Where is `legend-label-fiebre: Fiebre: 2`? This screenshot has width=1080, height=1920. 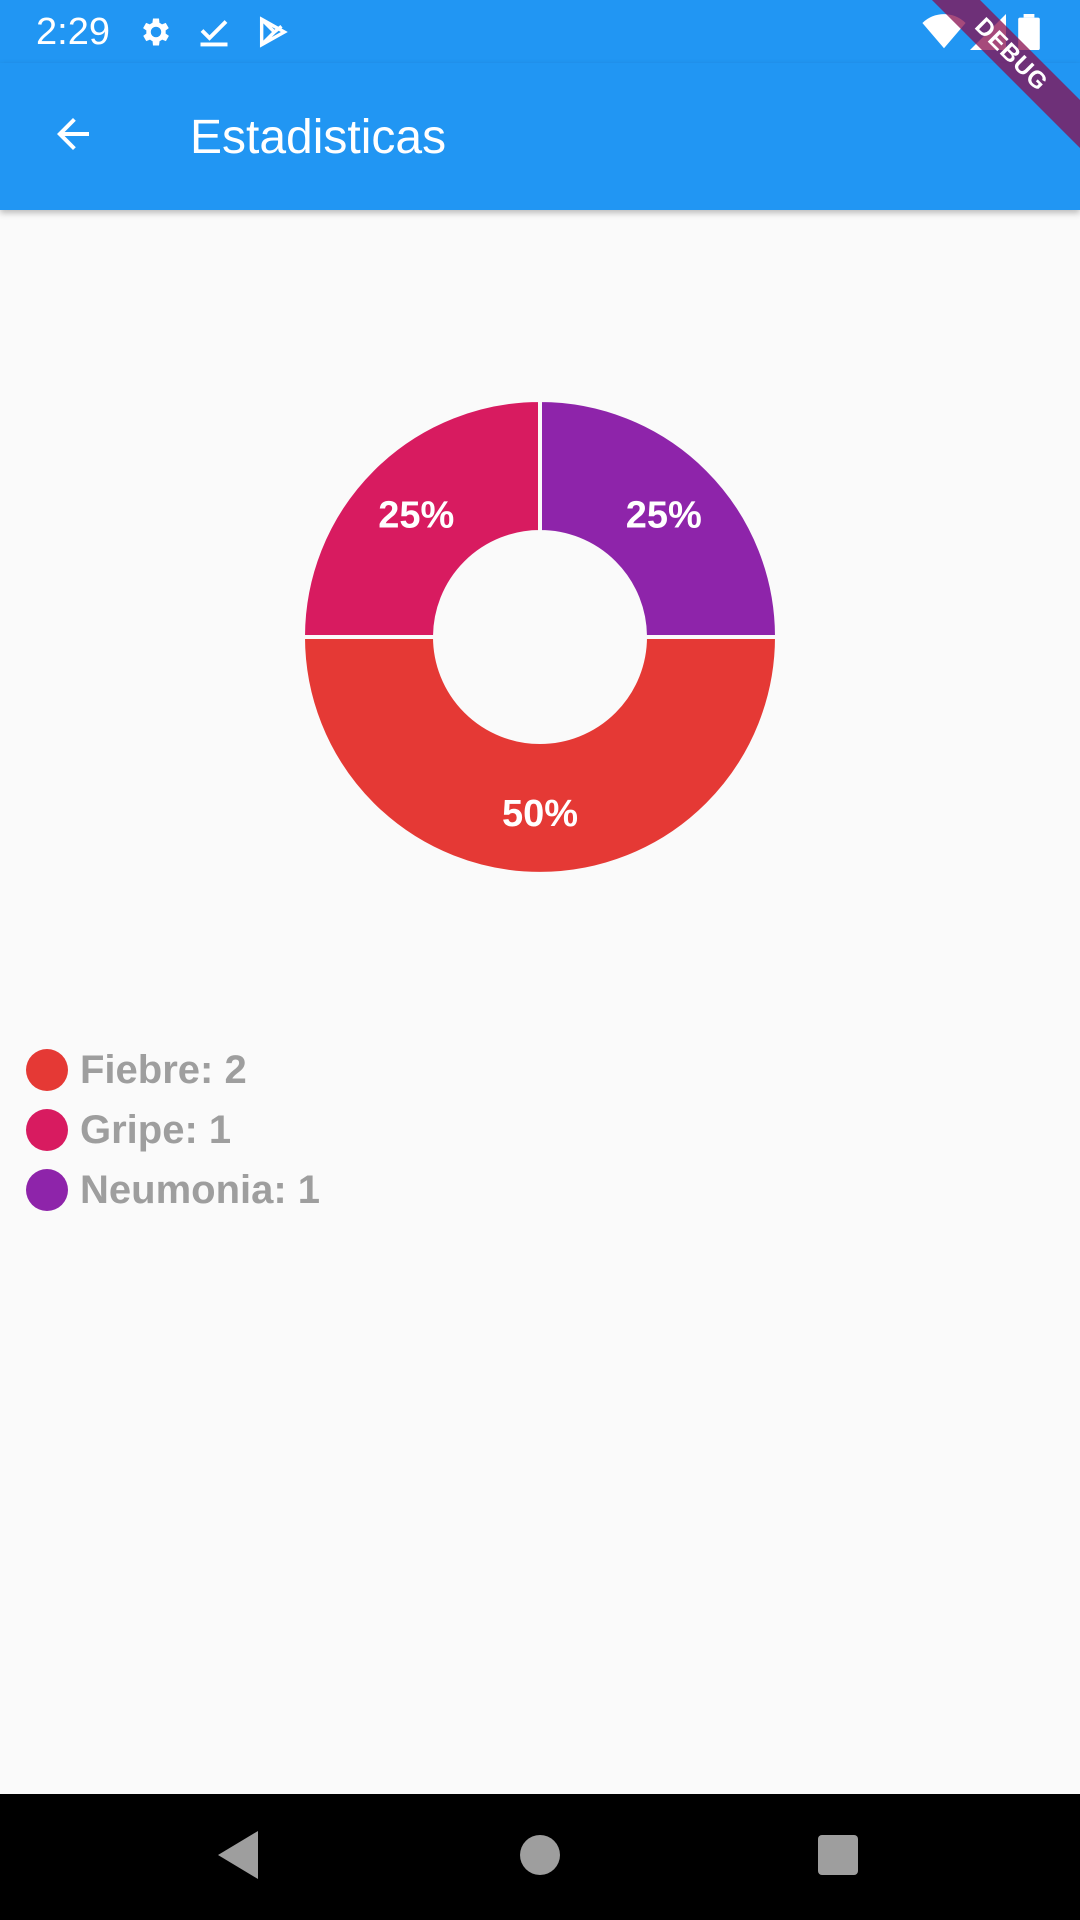 legend-label-fiebre: Fiebre: 2 is located at coordinates (163, 1069).